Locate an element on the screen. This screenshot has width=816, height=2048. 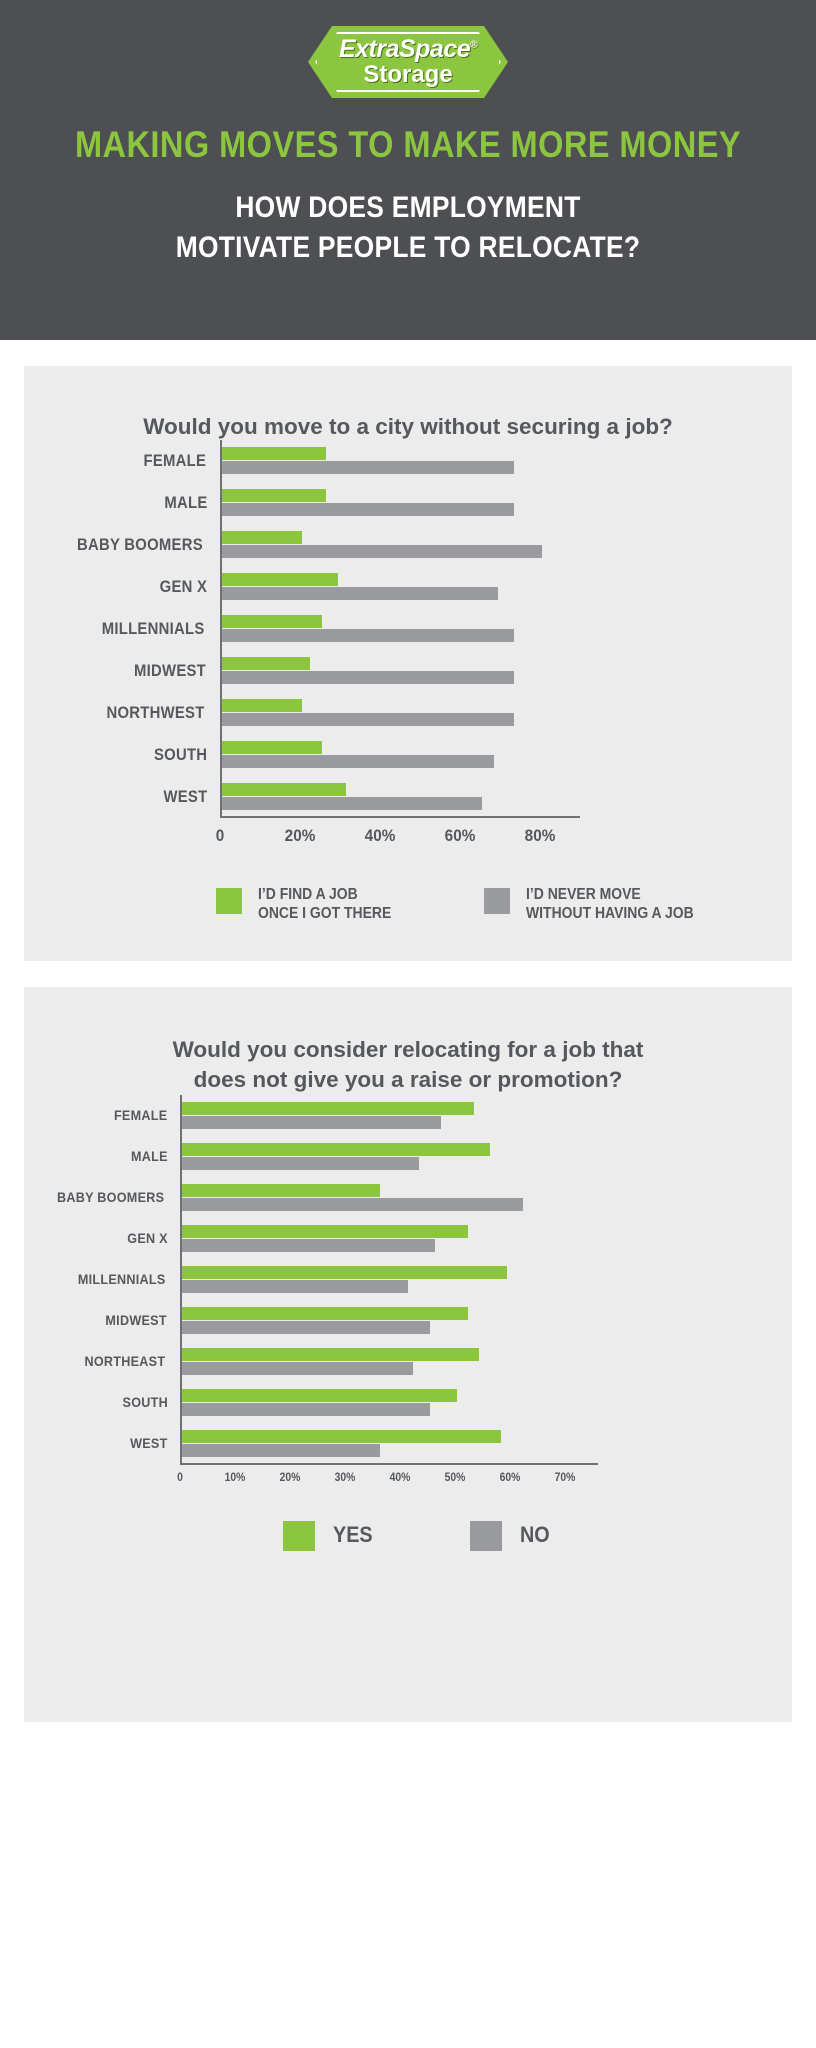
legend-label: I’D NEVER MOVE WITHOUT HAVING A JOB is located at coordinates (609, 904).